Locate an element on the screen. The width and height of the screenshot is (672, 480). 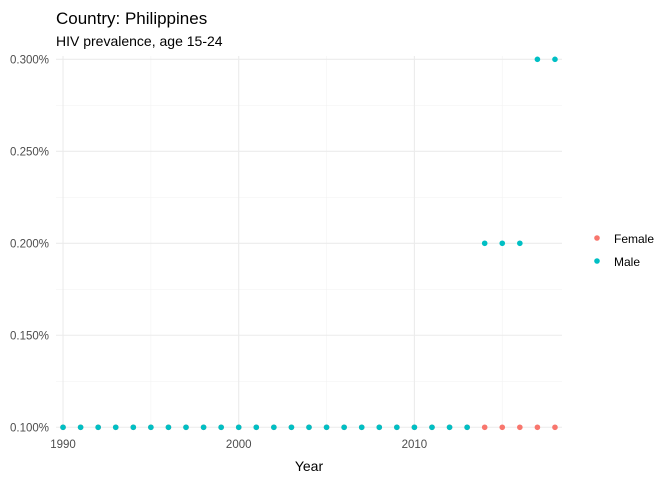
x-axis-title: Year is located at coordinates (309, 466).